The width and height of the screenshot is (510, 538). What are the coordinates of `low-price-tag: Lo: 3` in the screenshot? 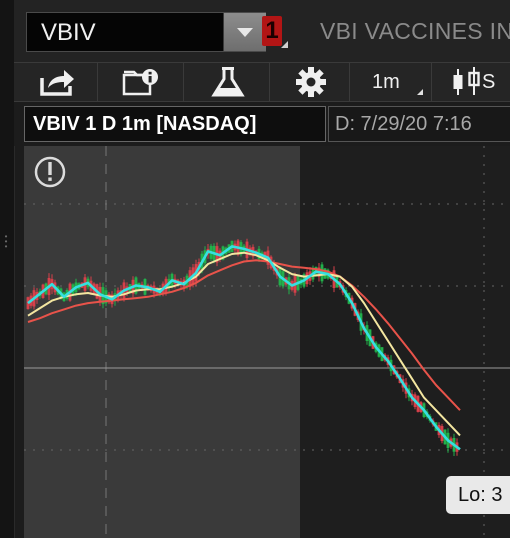 It's located at (478, 495).